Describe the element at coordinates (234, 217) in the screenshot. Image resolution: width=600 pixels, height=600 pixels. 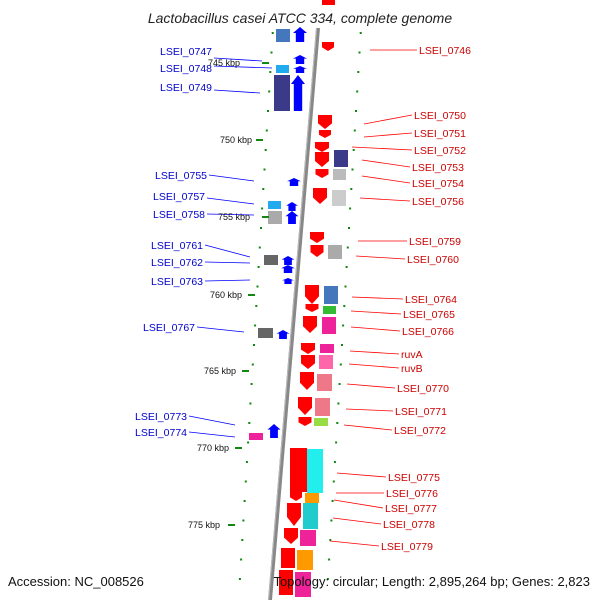
I see `kbp-label: 755 kbp` at that location.